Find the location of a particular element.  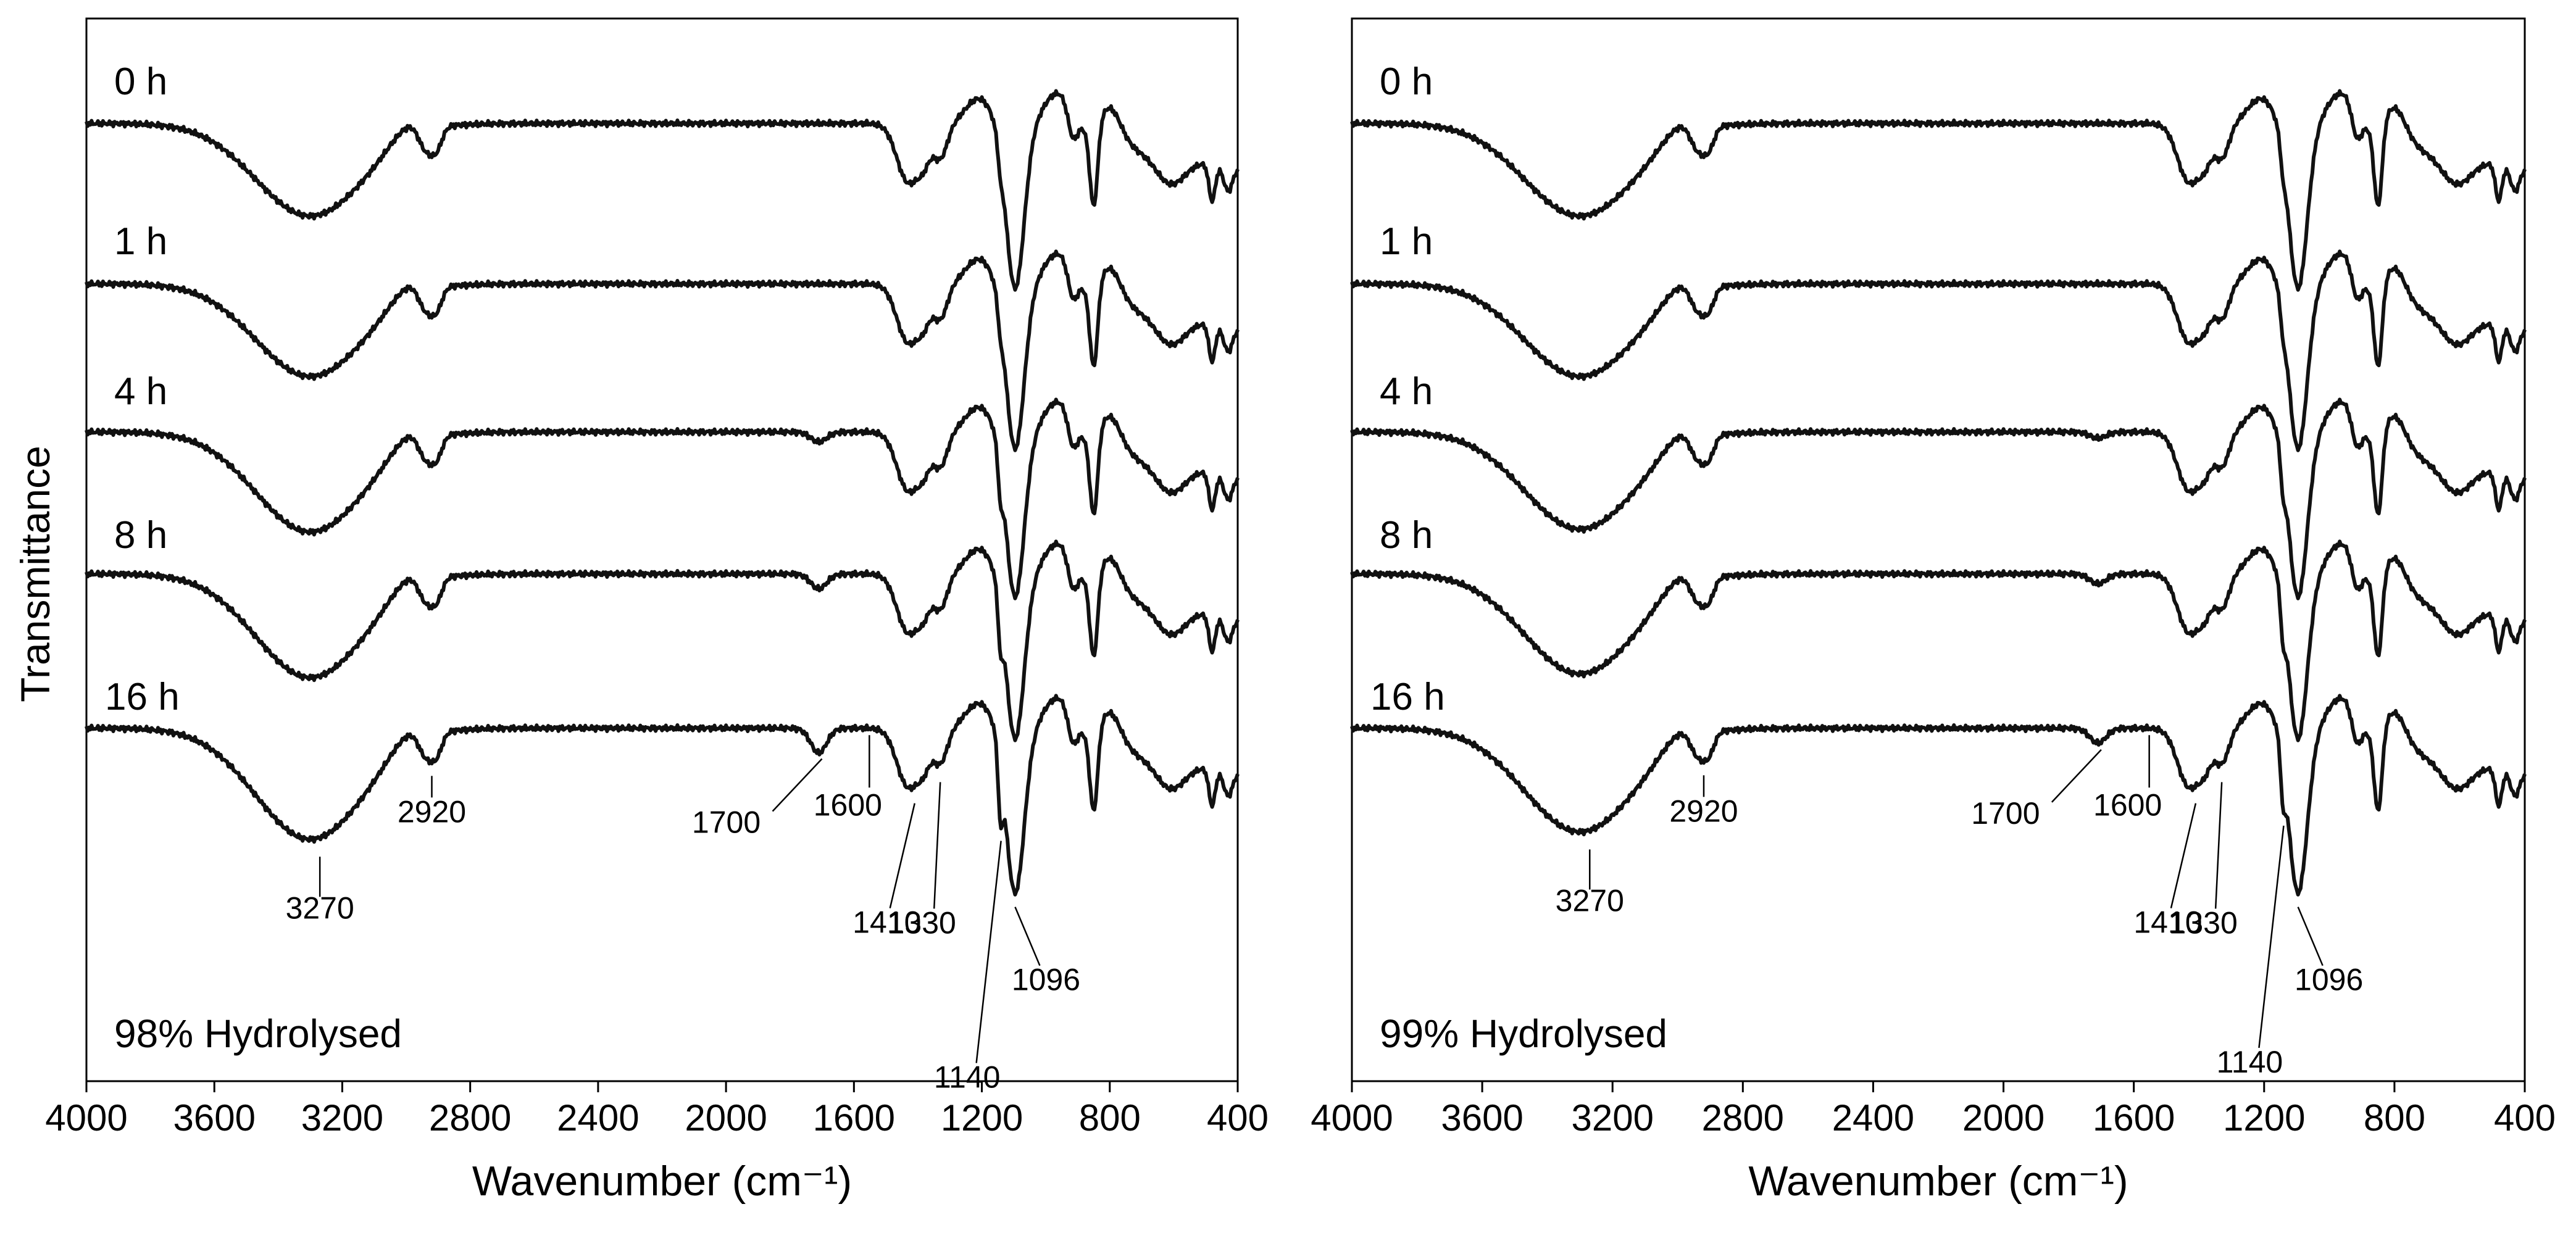

x-tick-label-left-2800: 2800 is located at coordinates (470, 1118).